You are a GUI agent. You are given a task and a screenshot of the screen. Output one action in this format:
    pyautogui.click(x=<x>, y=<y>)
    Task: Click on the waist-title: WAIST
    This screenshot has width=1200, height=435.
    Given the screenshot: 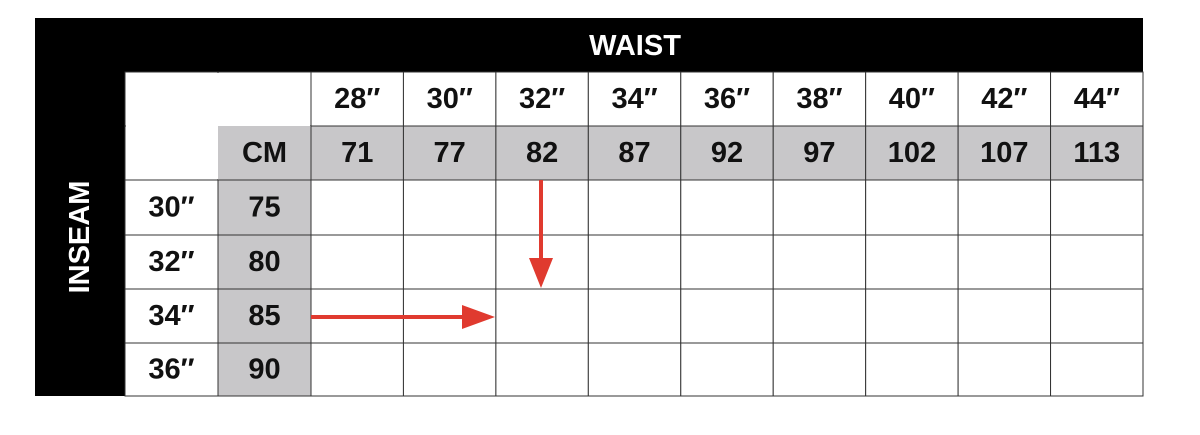 What is the action you would take?
    pyautogui.click(x=635, y=46)
    